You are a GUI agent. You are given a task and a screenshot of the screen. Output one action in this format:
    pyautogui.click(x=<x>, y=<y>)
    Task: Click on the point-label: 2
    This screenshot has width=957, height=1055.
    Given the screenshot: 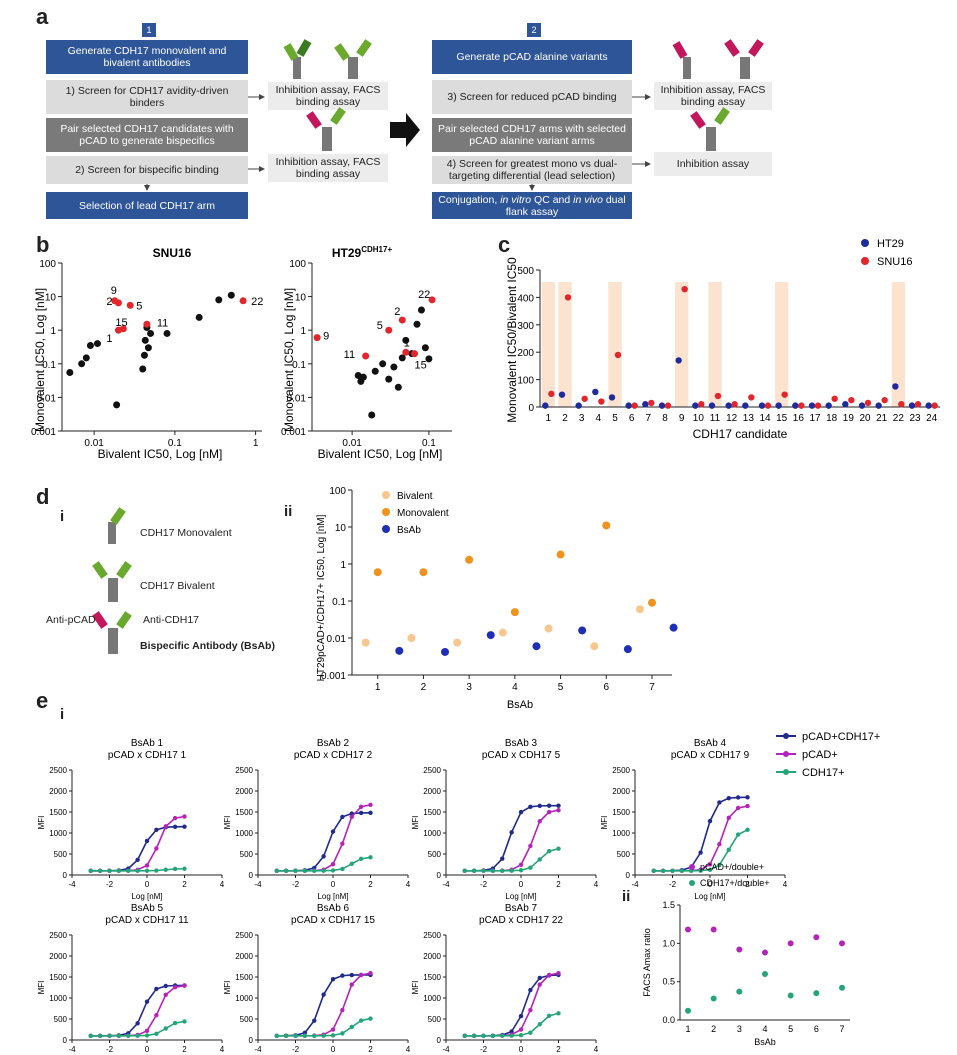 What is the action you would take?
    pyautogui.click(x=397, y=312)
    